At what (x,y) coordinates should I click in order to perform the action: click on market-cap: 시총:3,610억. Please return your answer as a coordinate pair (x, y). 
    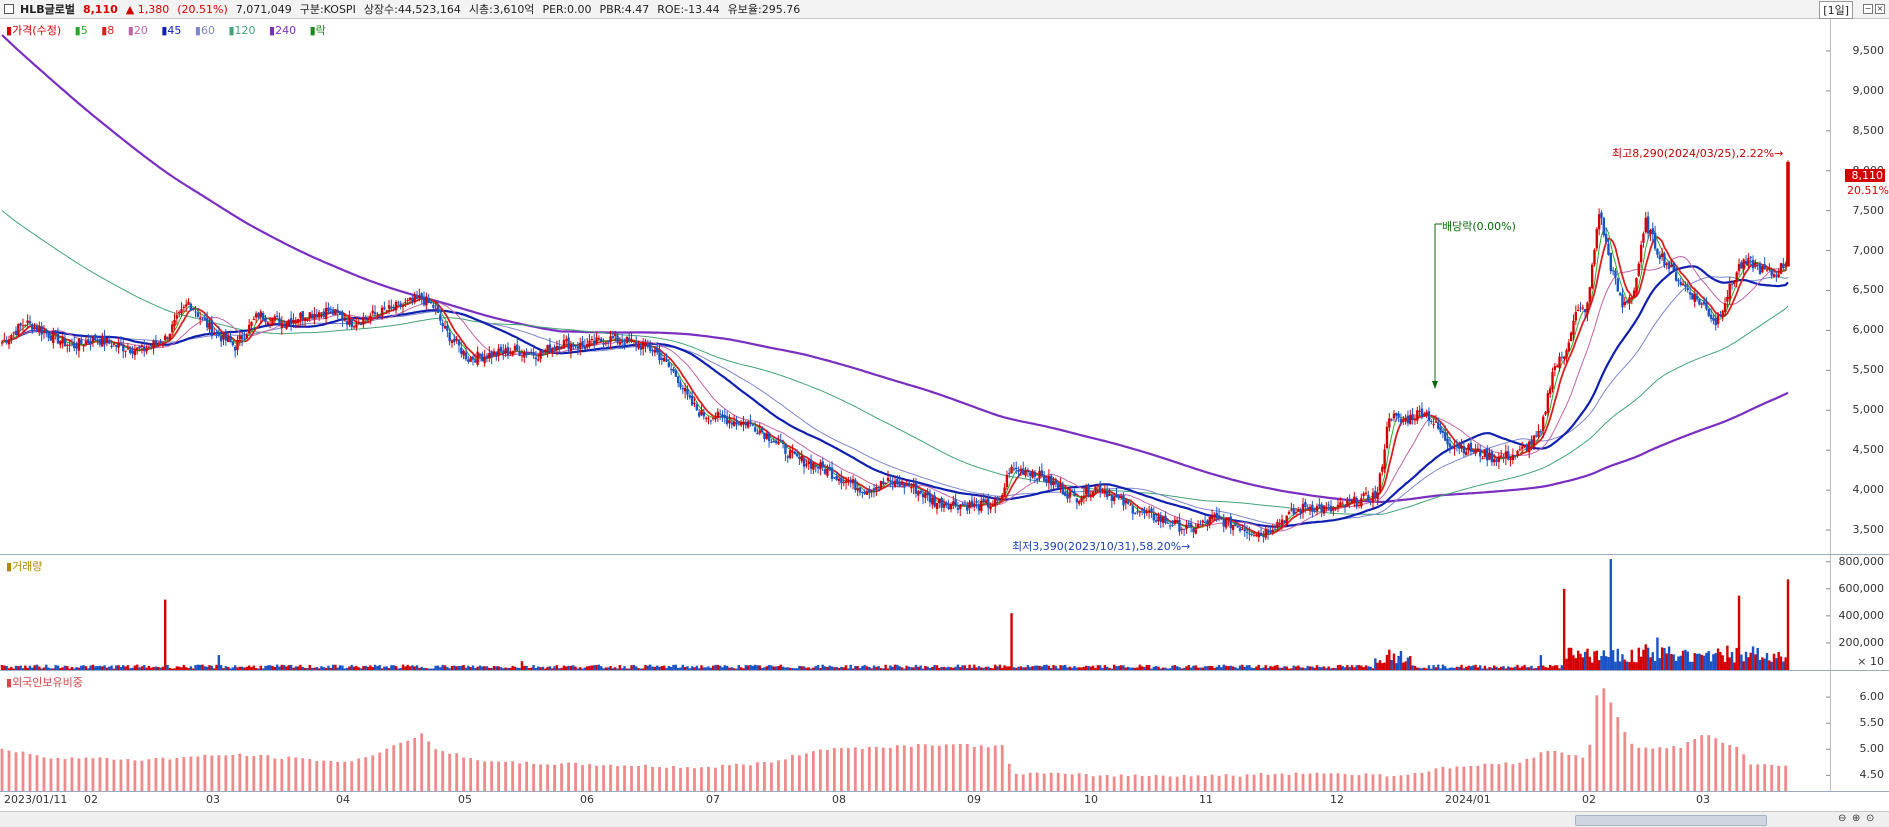
    Looking at the image, I should click on (501, 9).